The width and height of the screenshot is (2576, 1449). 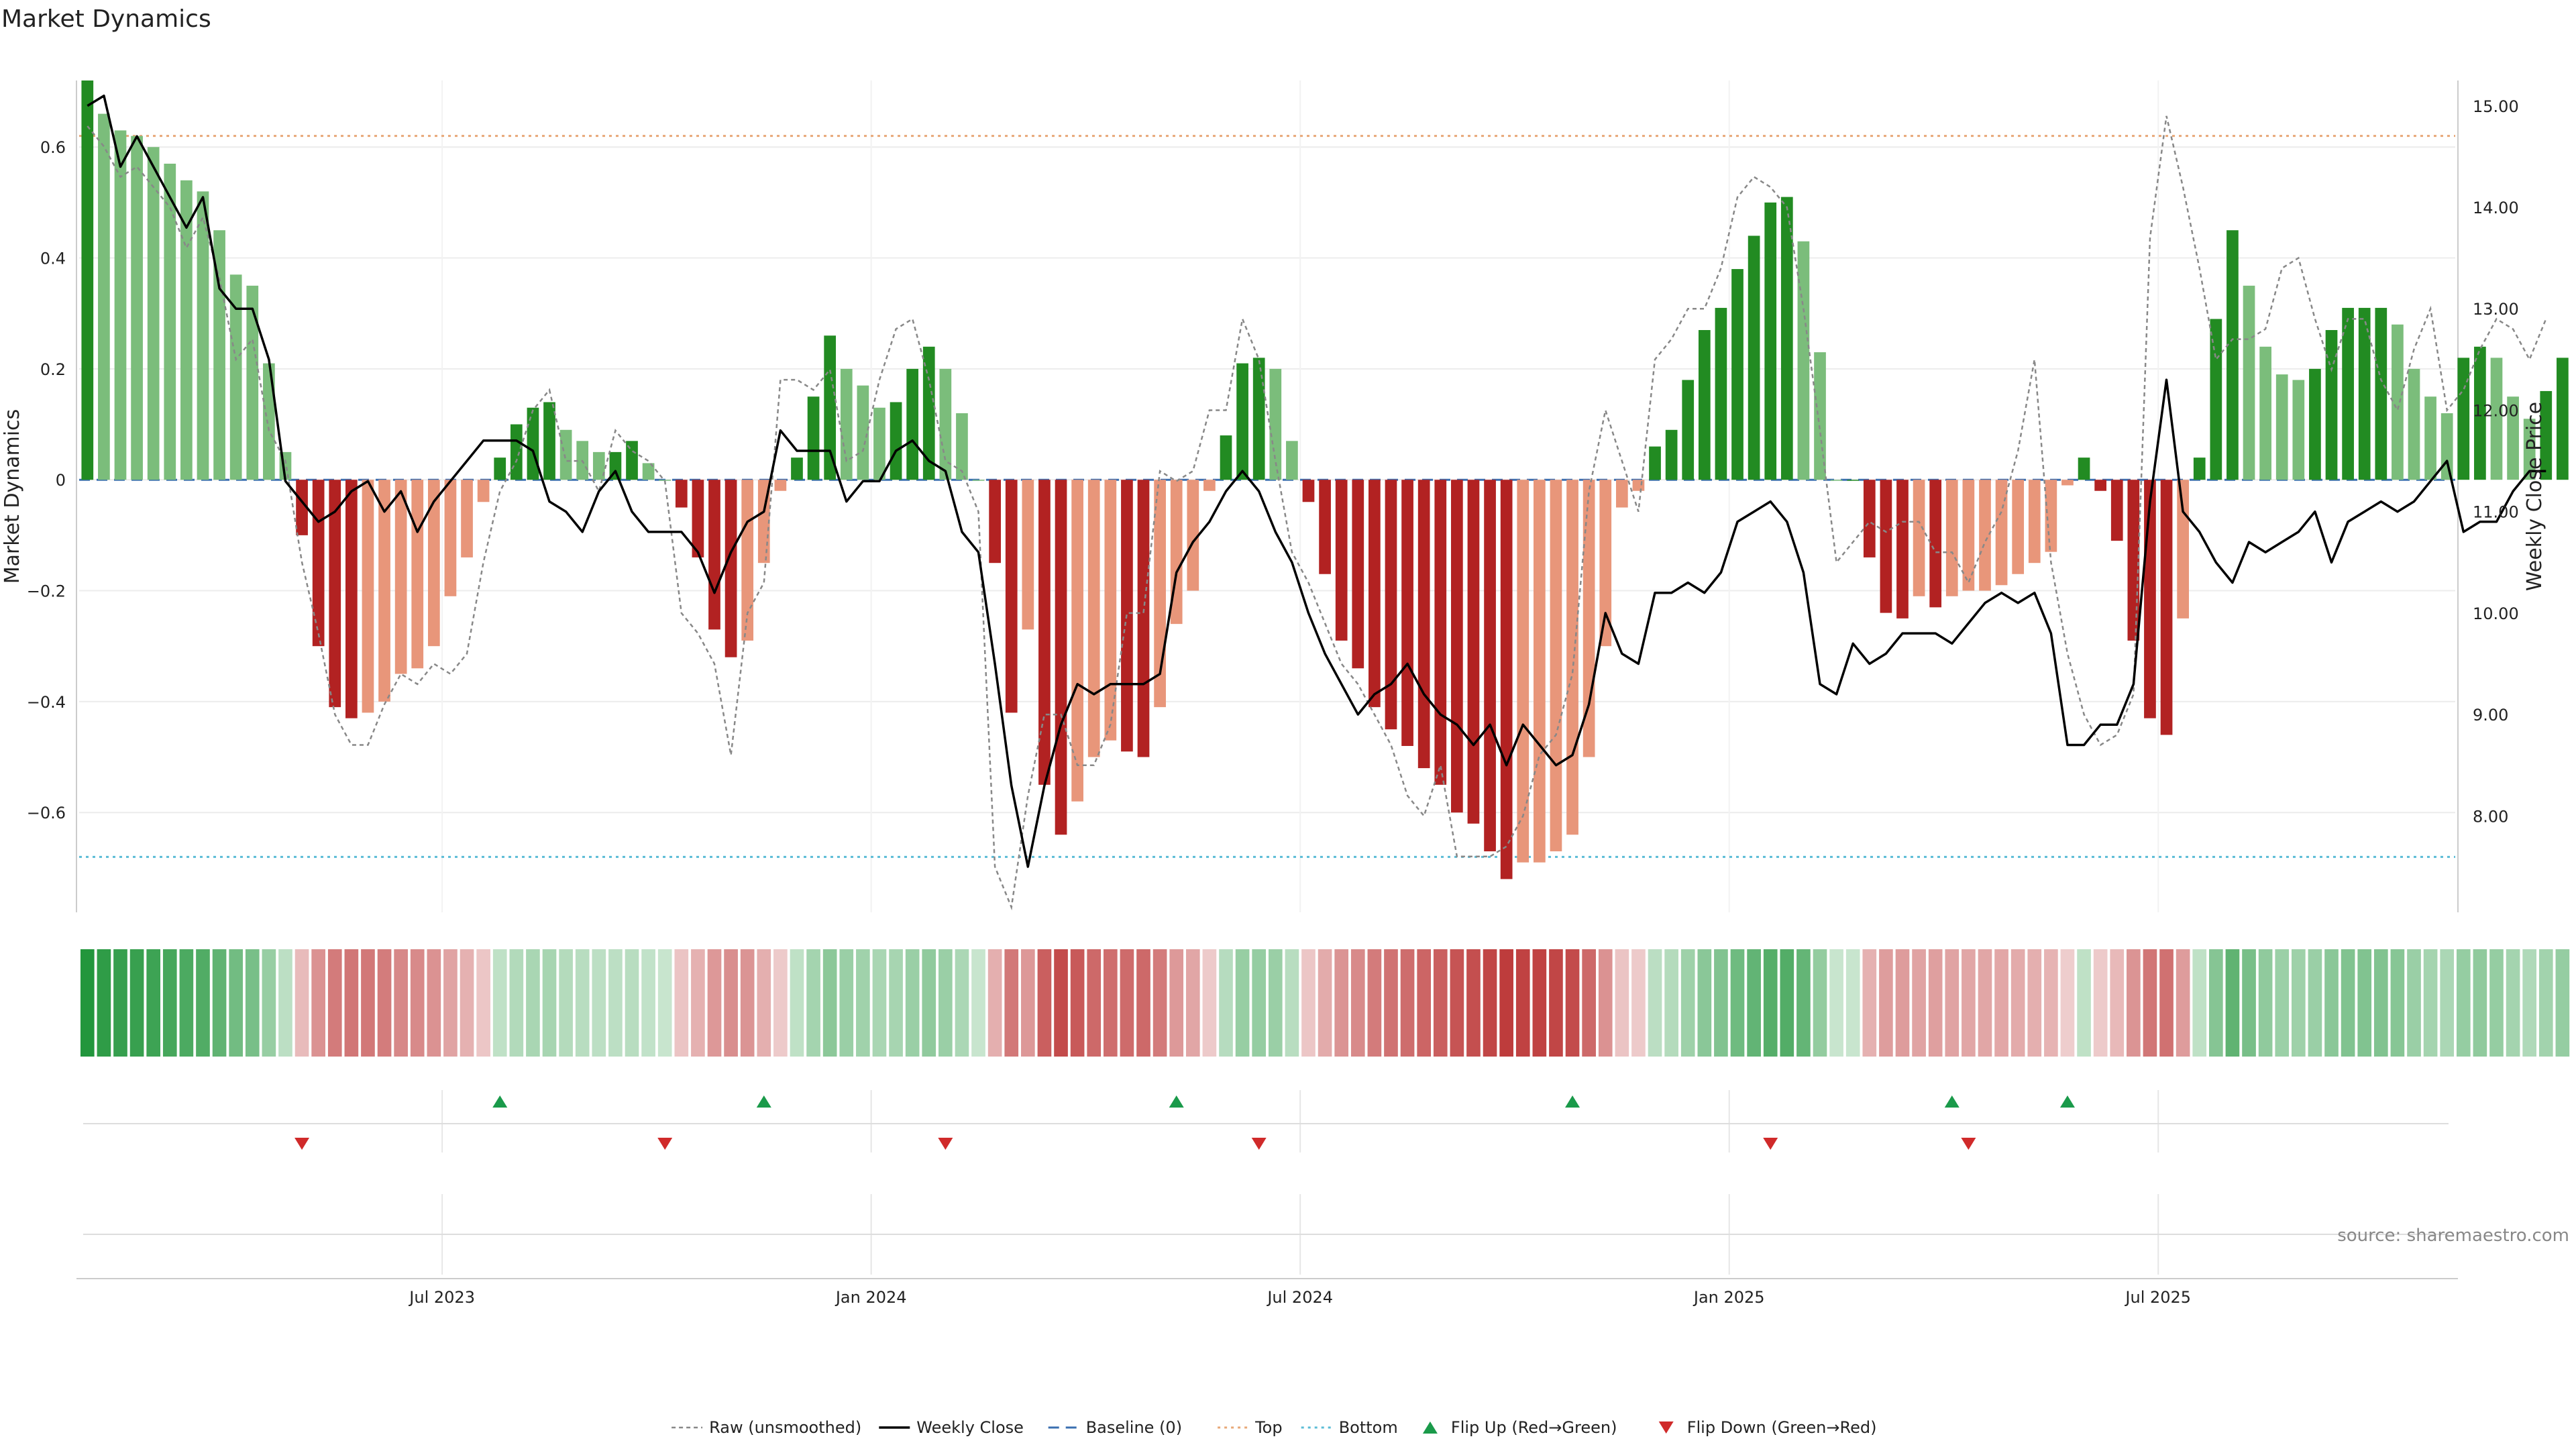 What do you see at coordinates (1134, 1427) in the screenshot?
I see `legend-label: Baseline (0)` at bounding box center [1134, 1427].